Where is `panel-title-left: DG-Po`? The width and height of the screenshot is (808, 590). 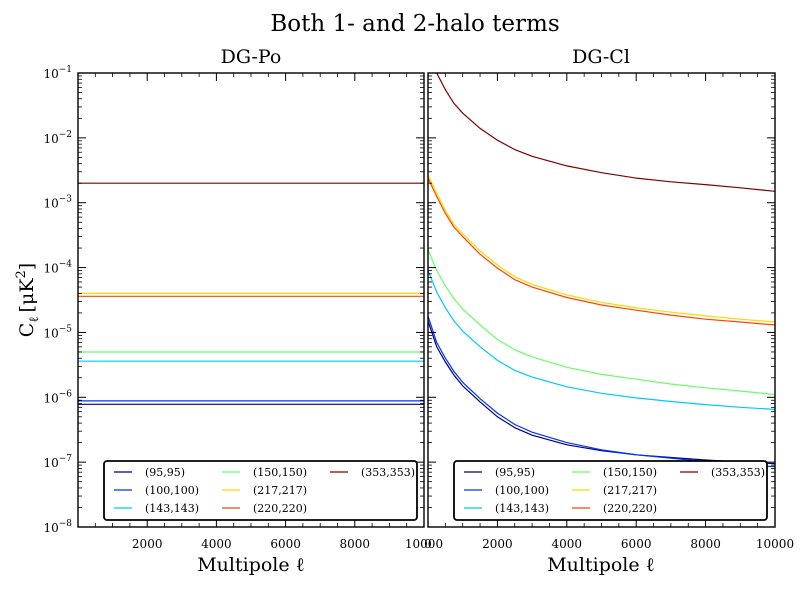 panel-title-left: DG-Po is located at coordinates (251, 57).